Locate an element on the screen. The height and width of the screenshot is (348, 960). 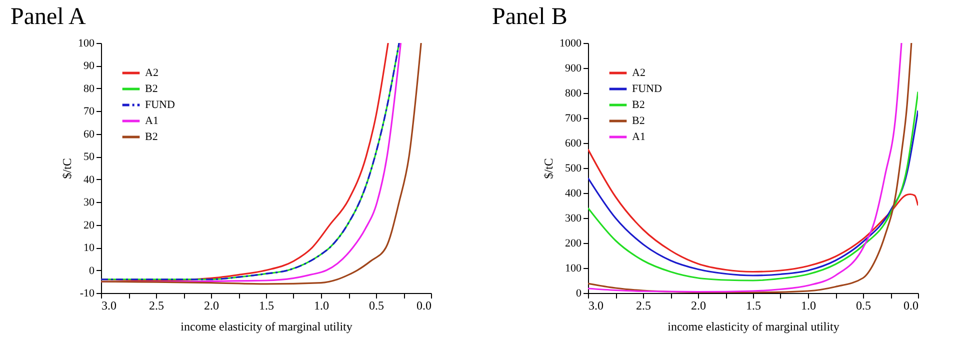
y-tick-label: 50 is located at coordinates (89, 157).